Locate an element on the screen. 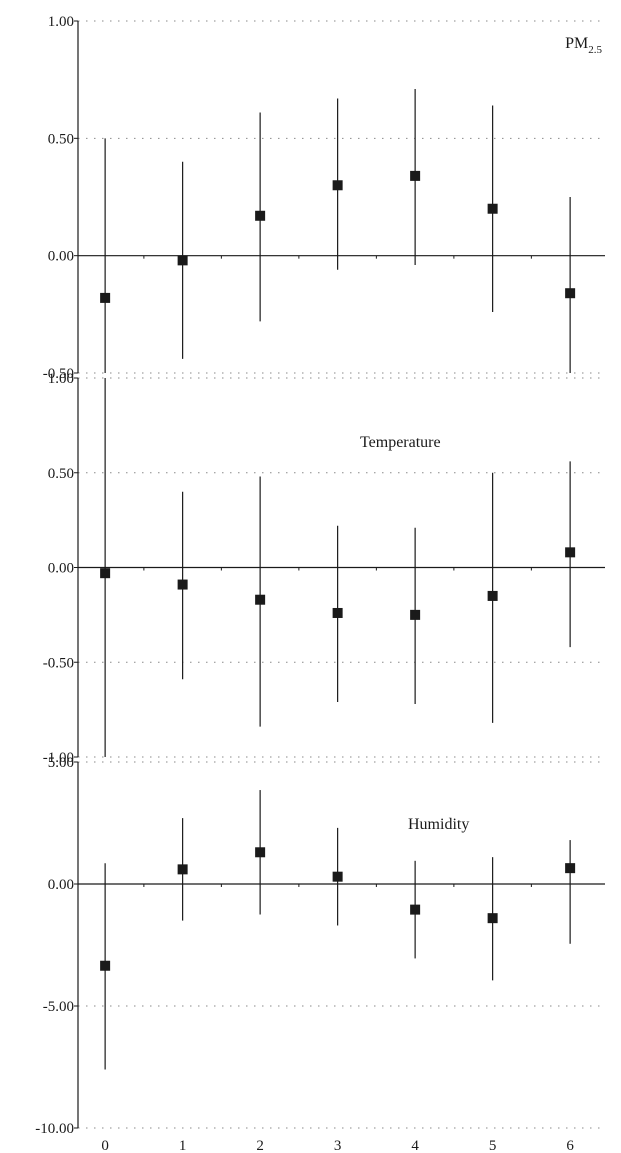 This screenshot has height=1153, width=621. panel-title-subscript: 2.5 is located at coordinates (595, 50).